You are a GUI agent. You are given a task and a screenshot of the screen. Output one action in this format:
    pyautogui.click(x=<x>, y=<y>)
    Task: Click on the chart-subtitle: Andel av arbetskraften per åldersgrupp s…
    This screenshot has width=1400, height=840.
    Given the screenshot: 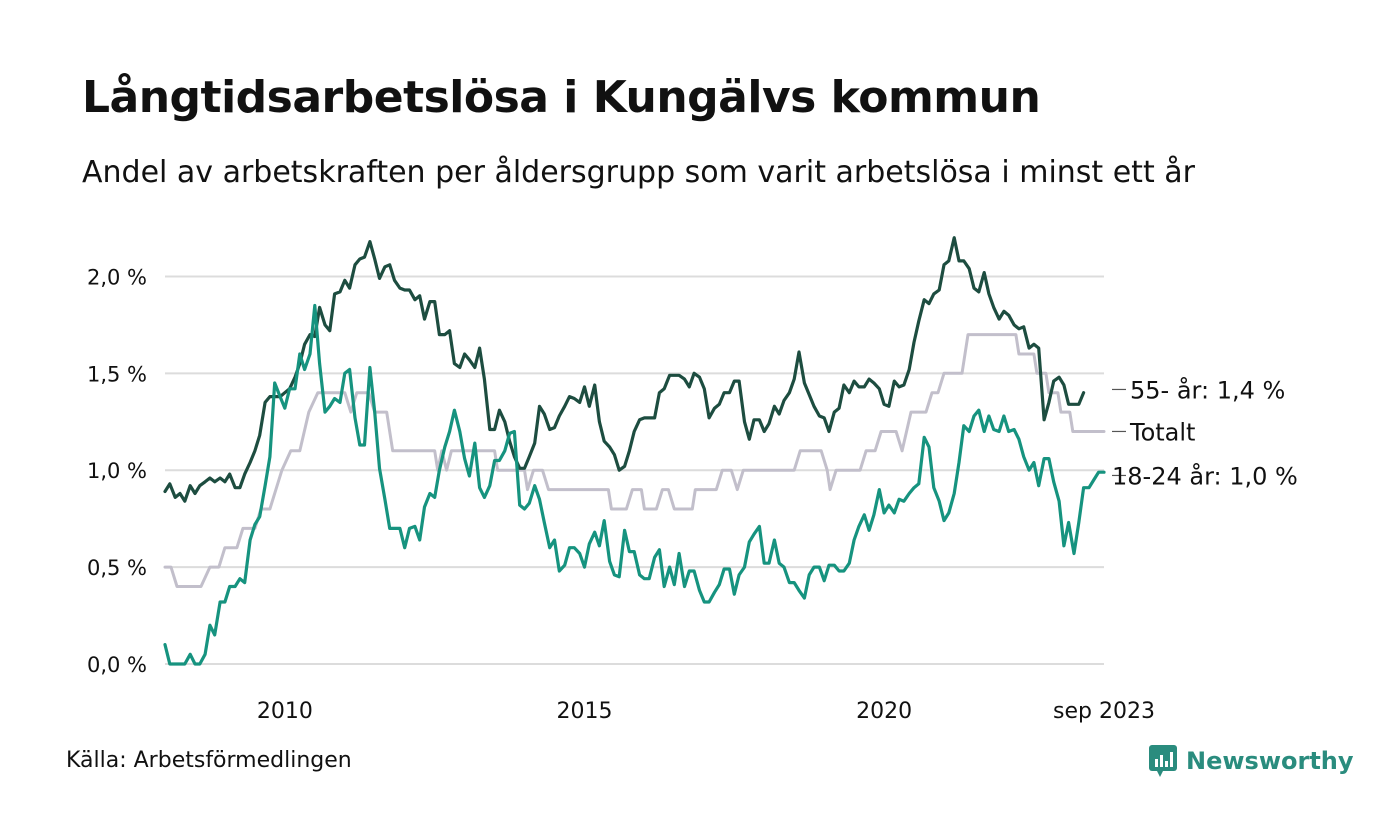 What is the action you would take?
    pyautogui.click(x=638, y=172)
    